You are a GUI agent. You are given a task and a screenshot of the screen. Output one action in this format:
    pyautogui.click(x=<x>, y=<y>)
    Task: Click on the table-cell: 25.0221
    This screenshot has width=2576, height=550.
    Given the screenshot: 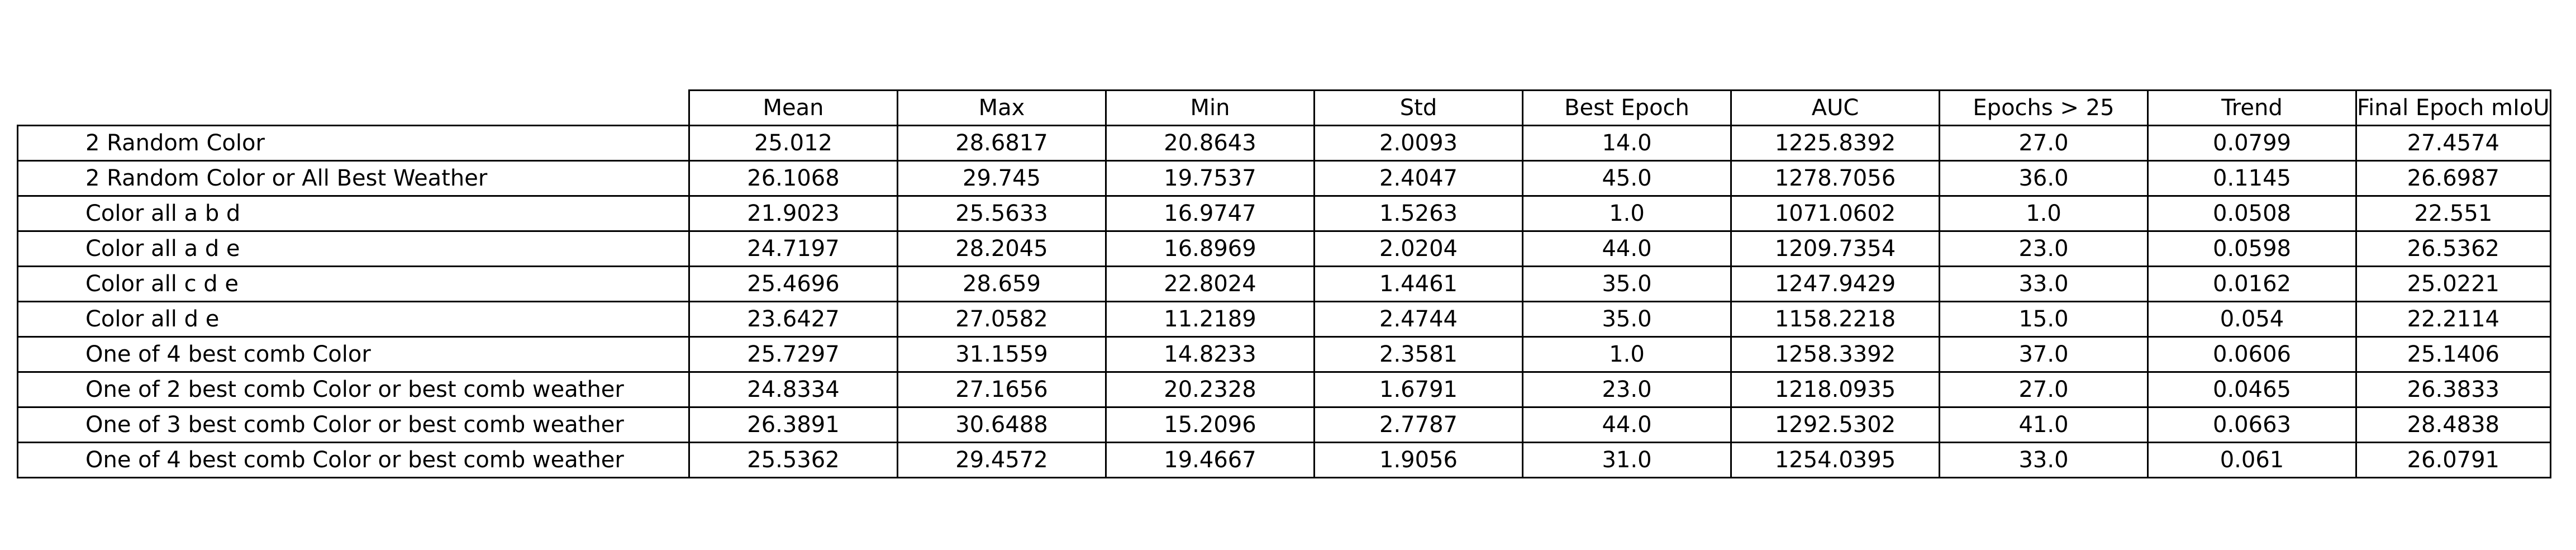 What is the action you would take?
    pyautogui.click(x=2453, y=283)
    